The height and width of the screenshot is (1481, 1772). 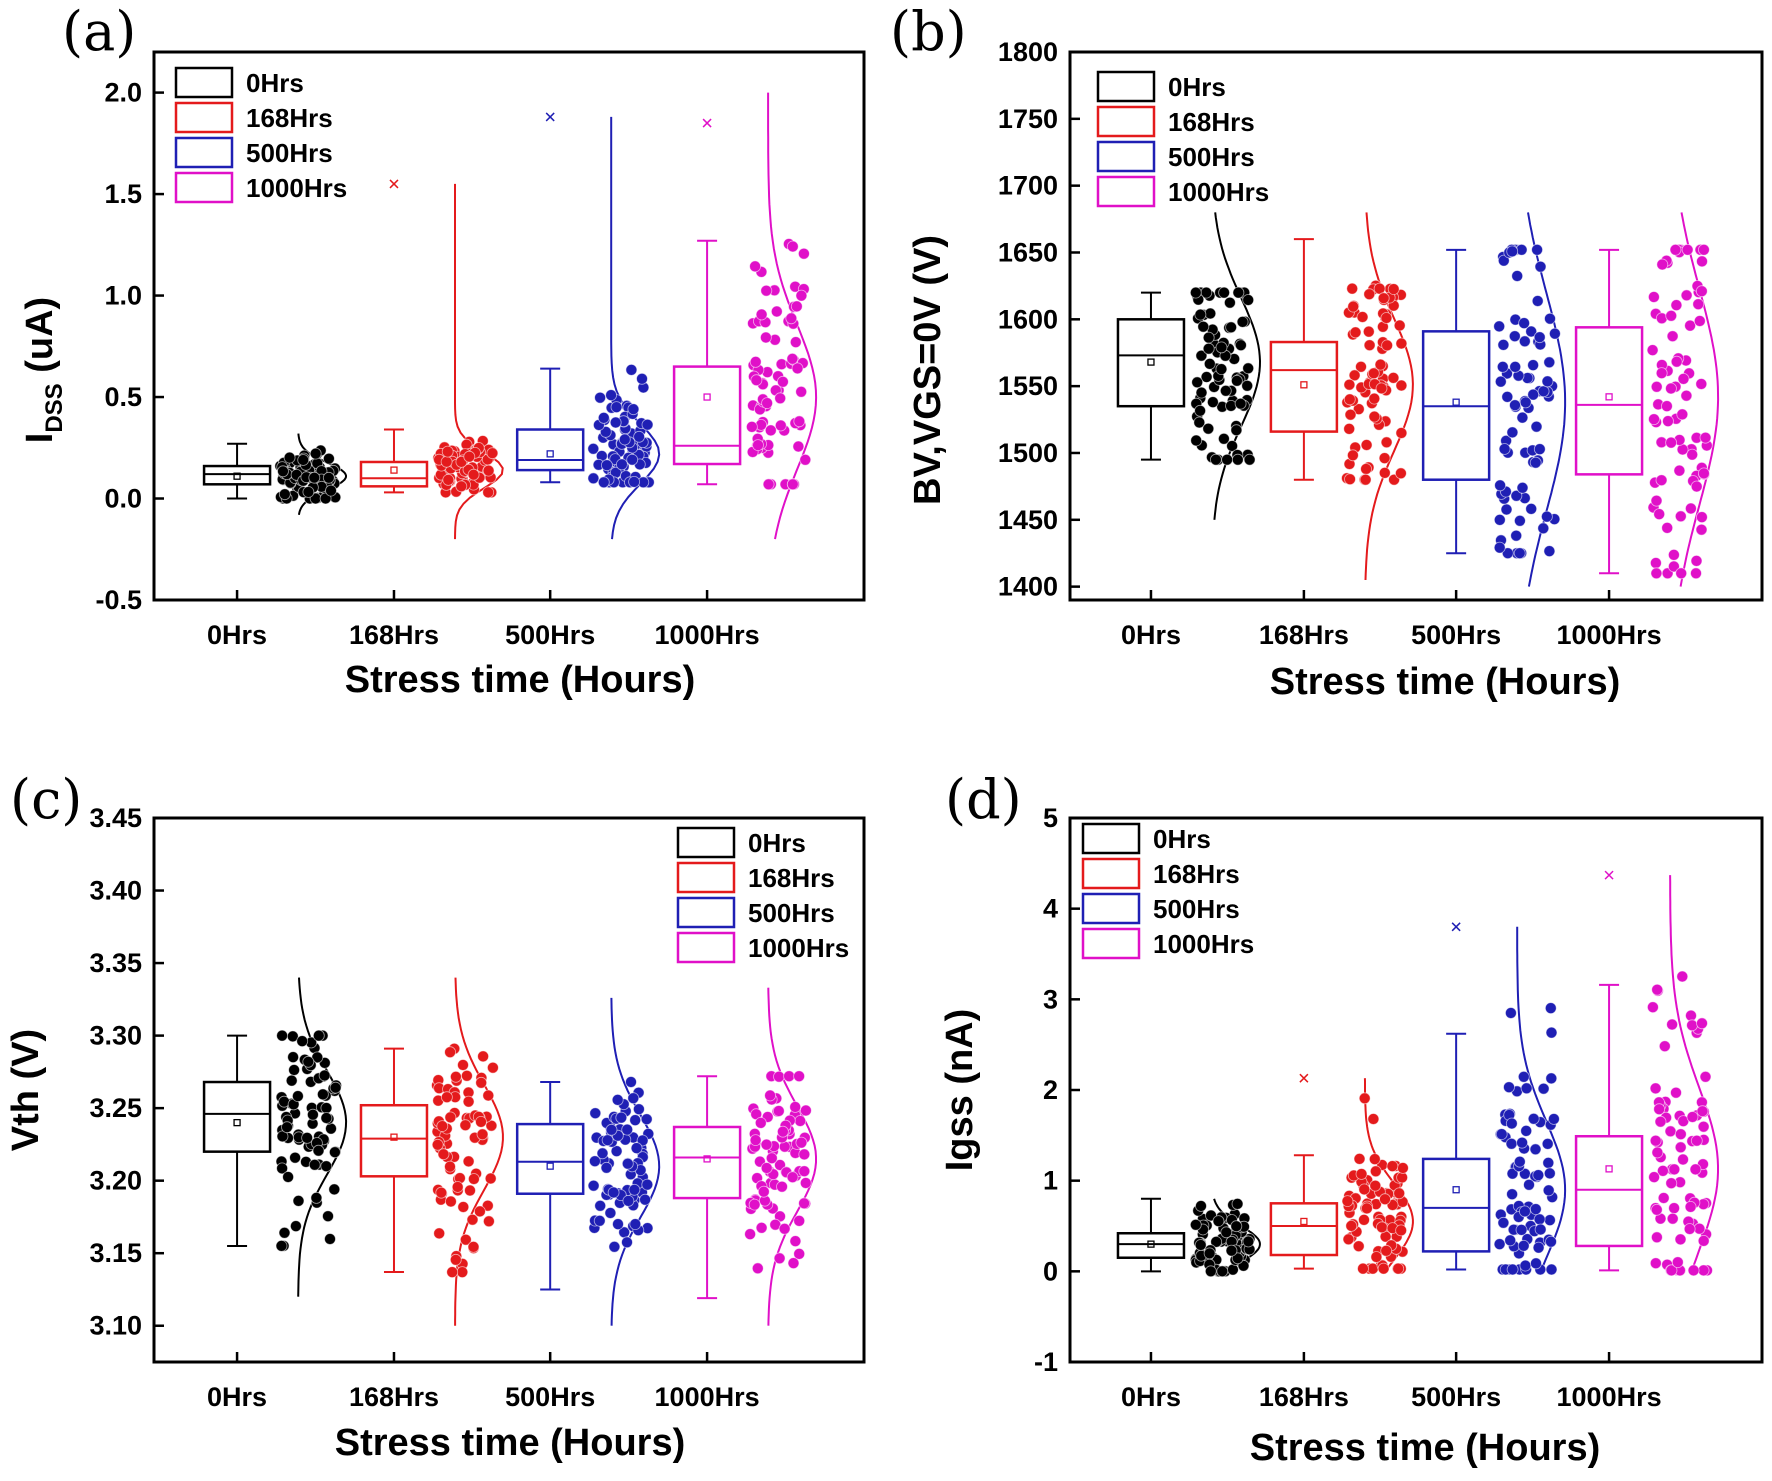 What do you see at coordinates (1609, 875) in the screenshot?
I see `max-marker` at bounding box center [1609, 875].